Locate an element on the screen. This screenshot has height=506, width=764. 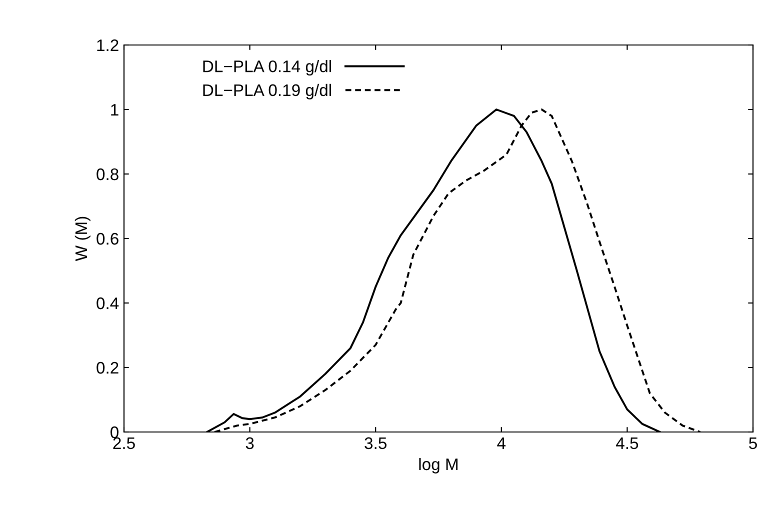
y-tick-label: 0 is located at coordinates (114, 432).